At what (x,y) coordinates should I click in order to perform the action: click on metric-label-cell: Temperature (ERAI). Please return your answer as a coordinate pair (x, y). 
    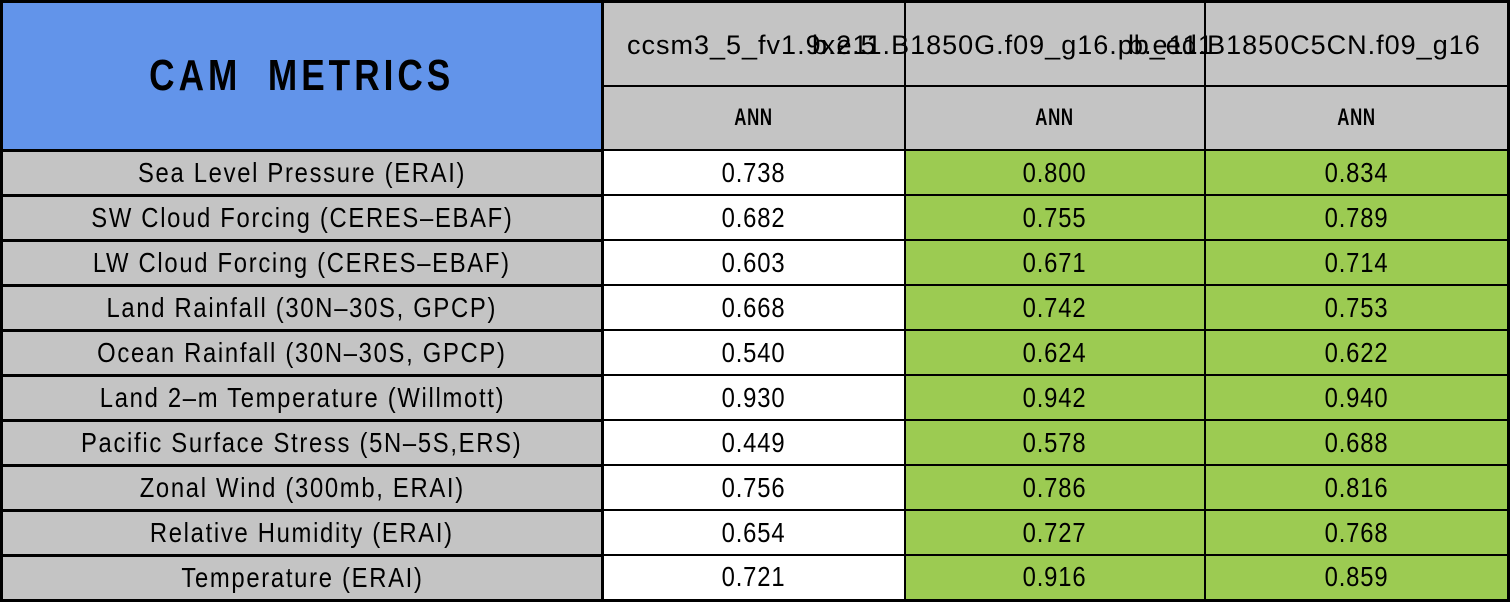
    Looking at the image, I should click on (302, 577).